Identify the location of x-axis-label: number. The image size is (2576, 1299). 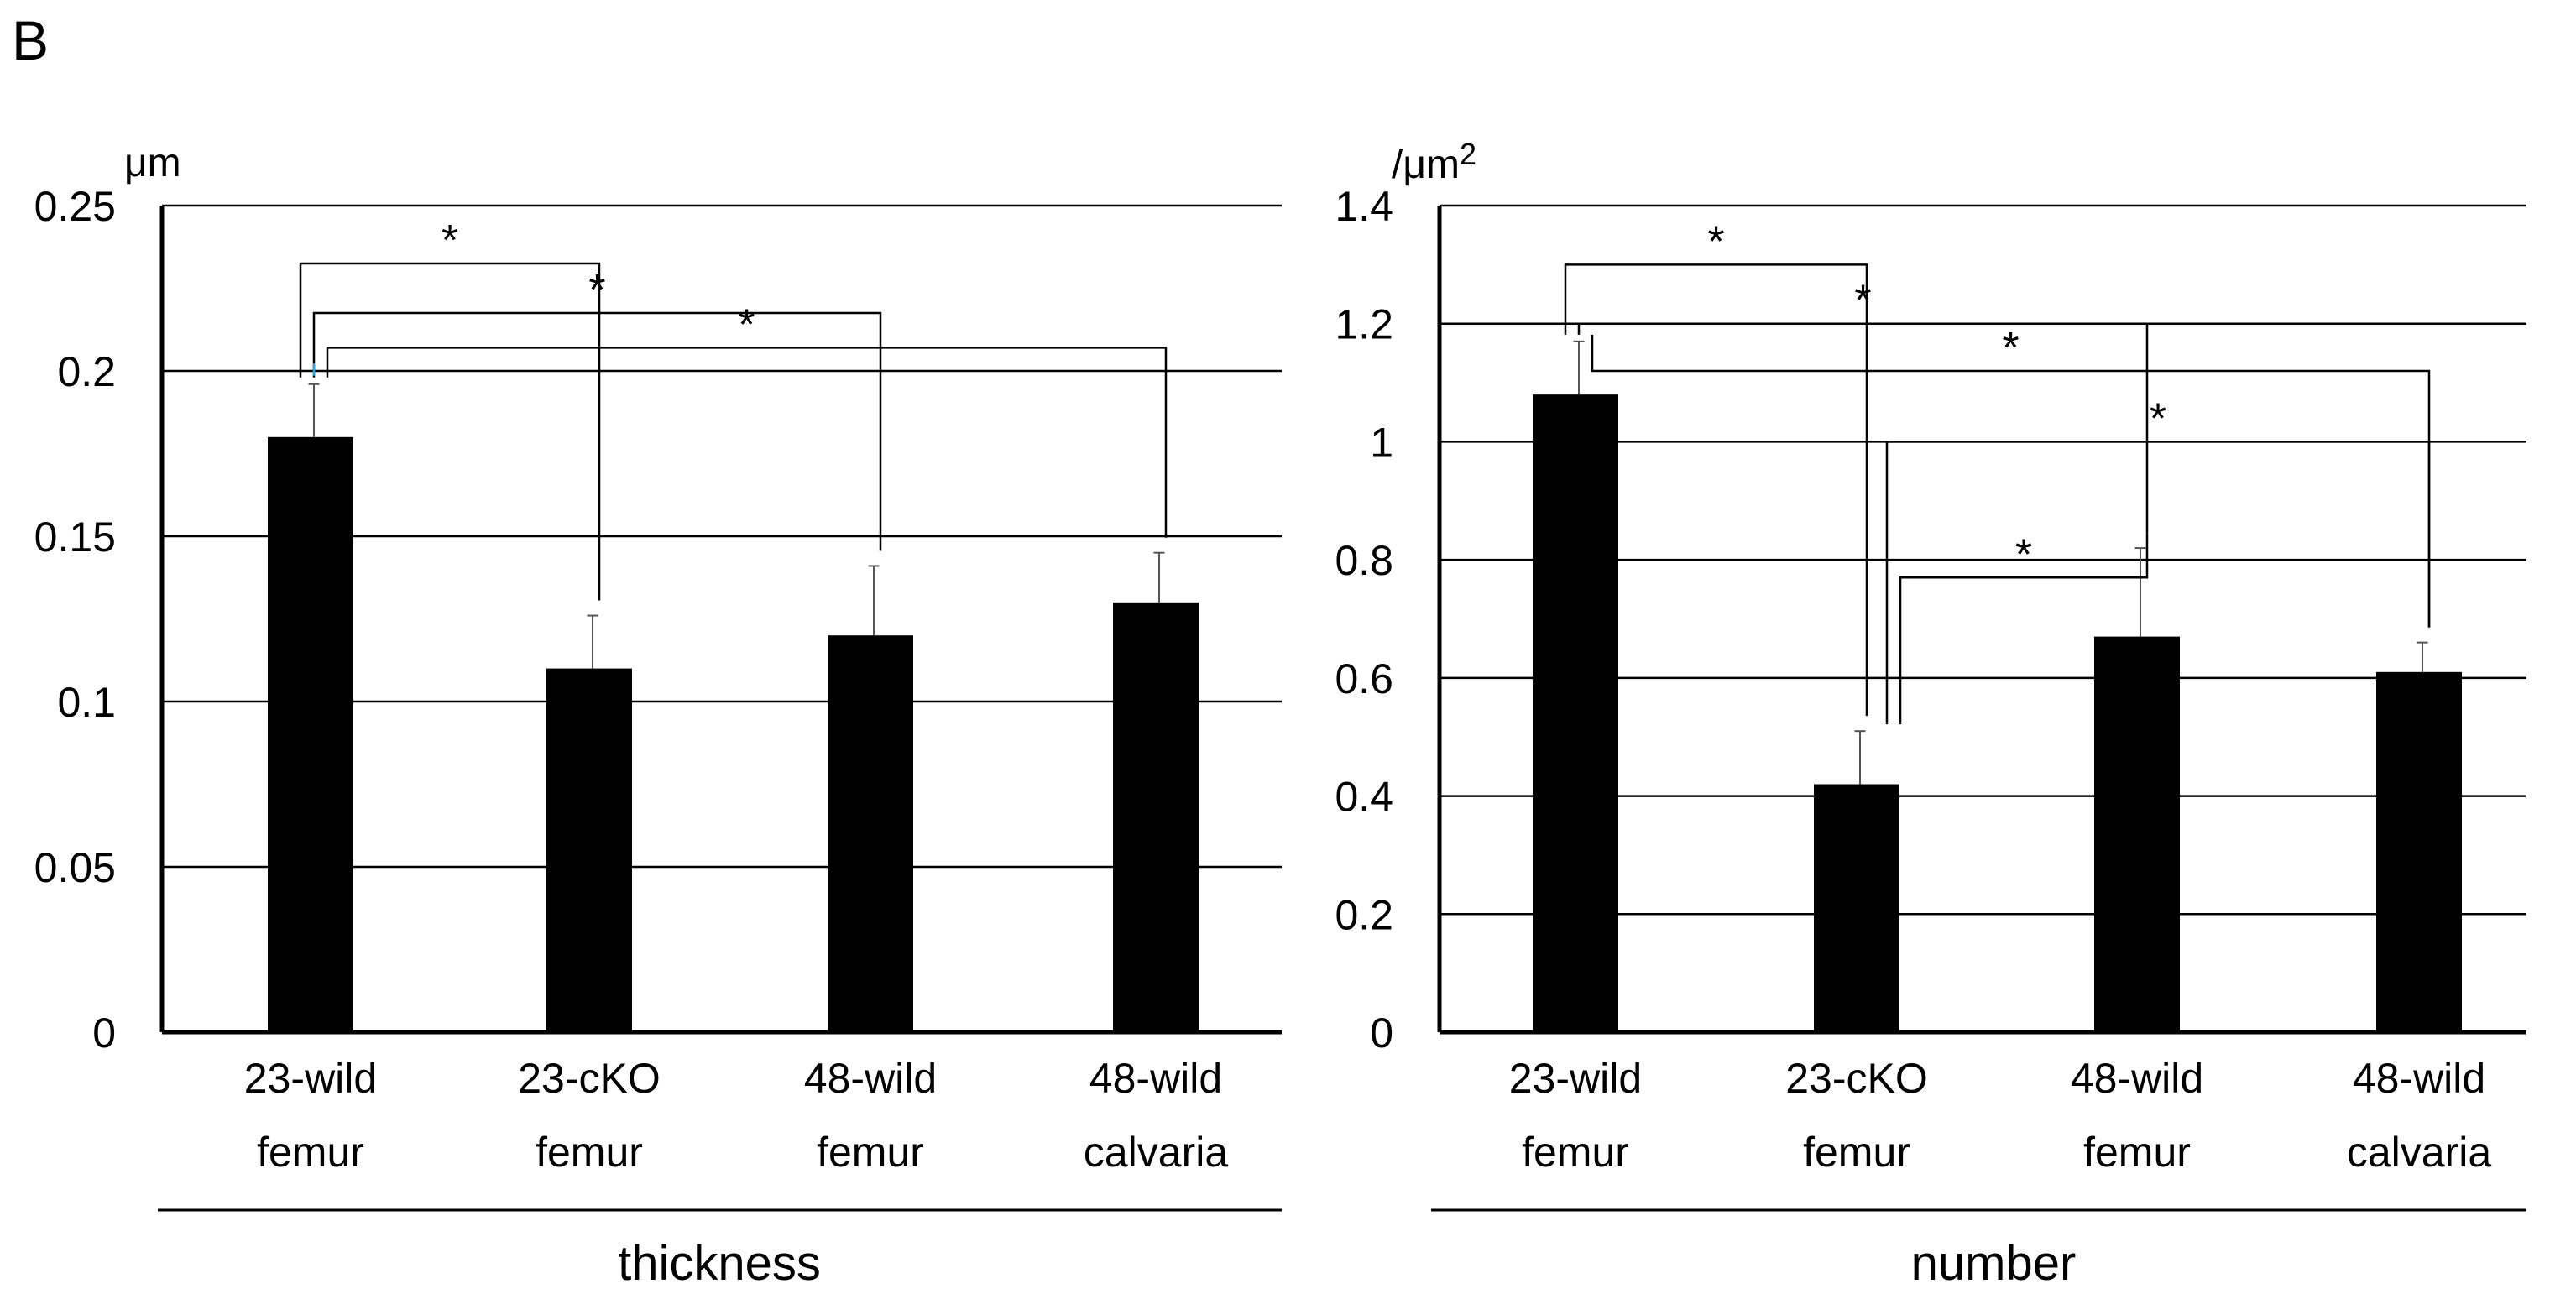
(1994, 1264).